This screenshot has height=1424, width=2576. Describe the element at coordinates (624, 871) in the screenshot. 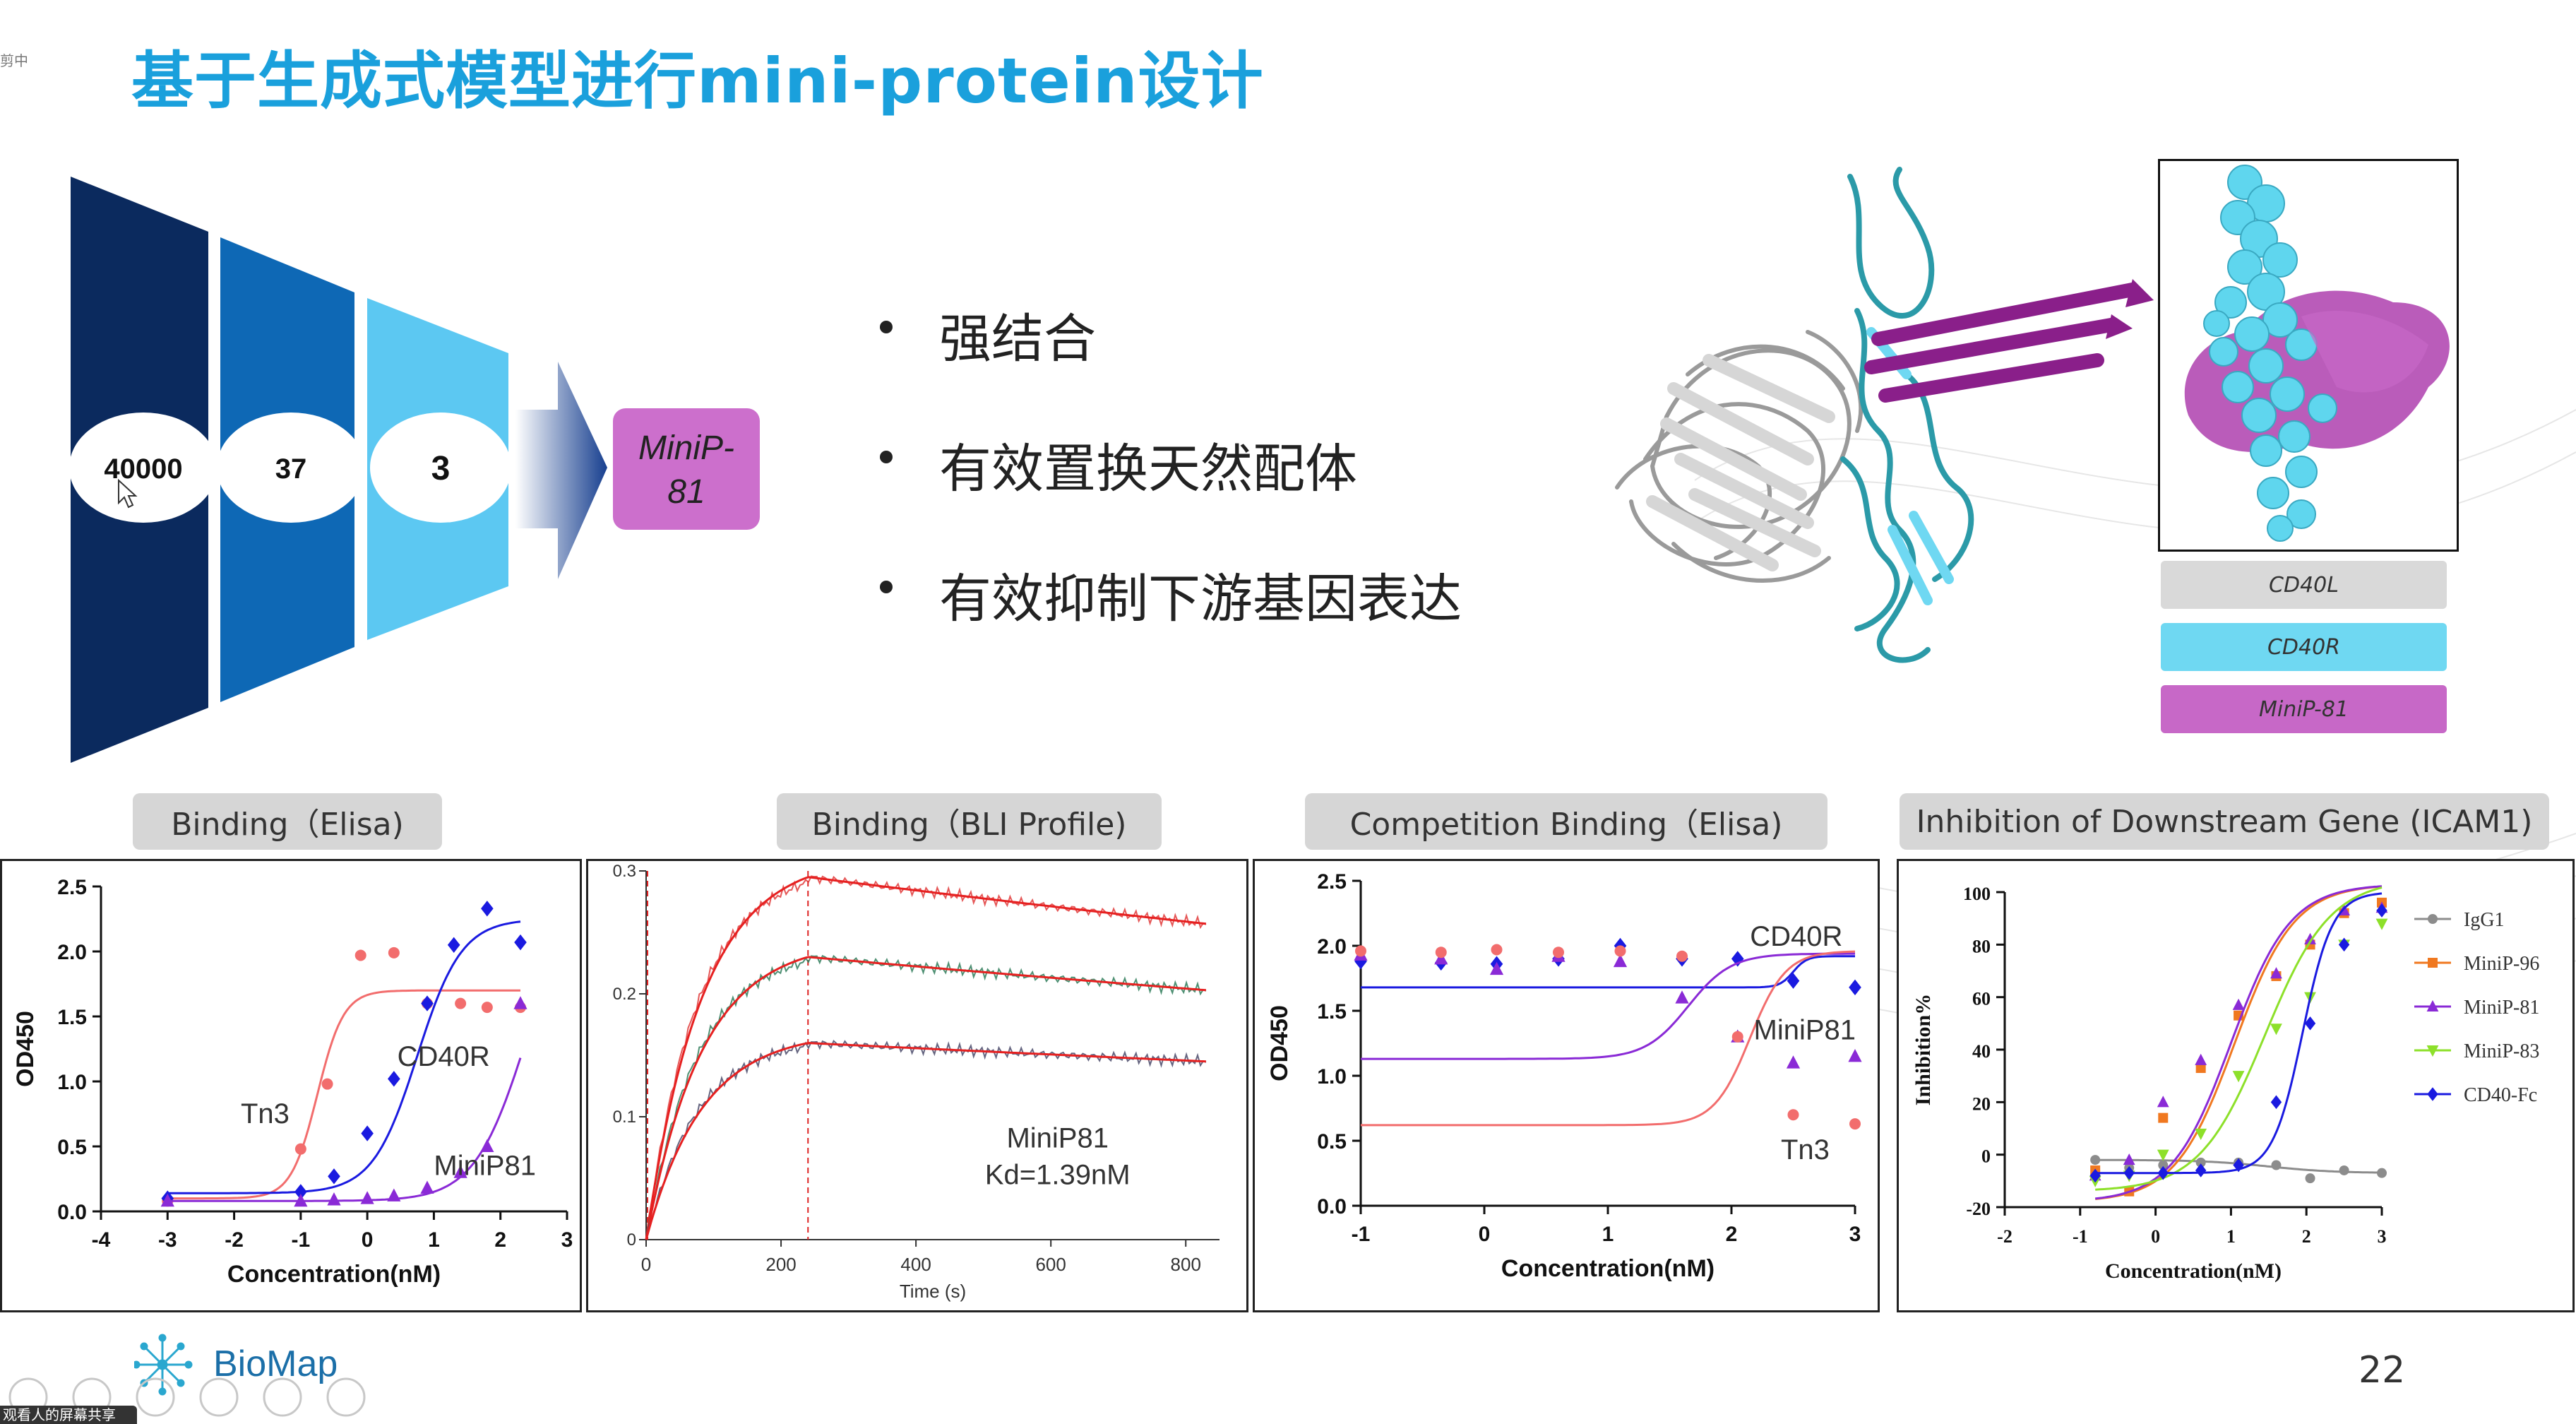

I see `y-tick-label: 0.3` at that location.